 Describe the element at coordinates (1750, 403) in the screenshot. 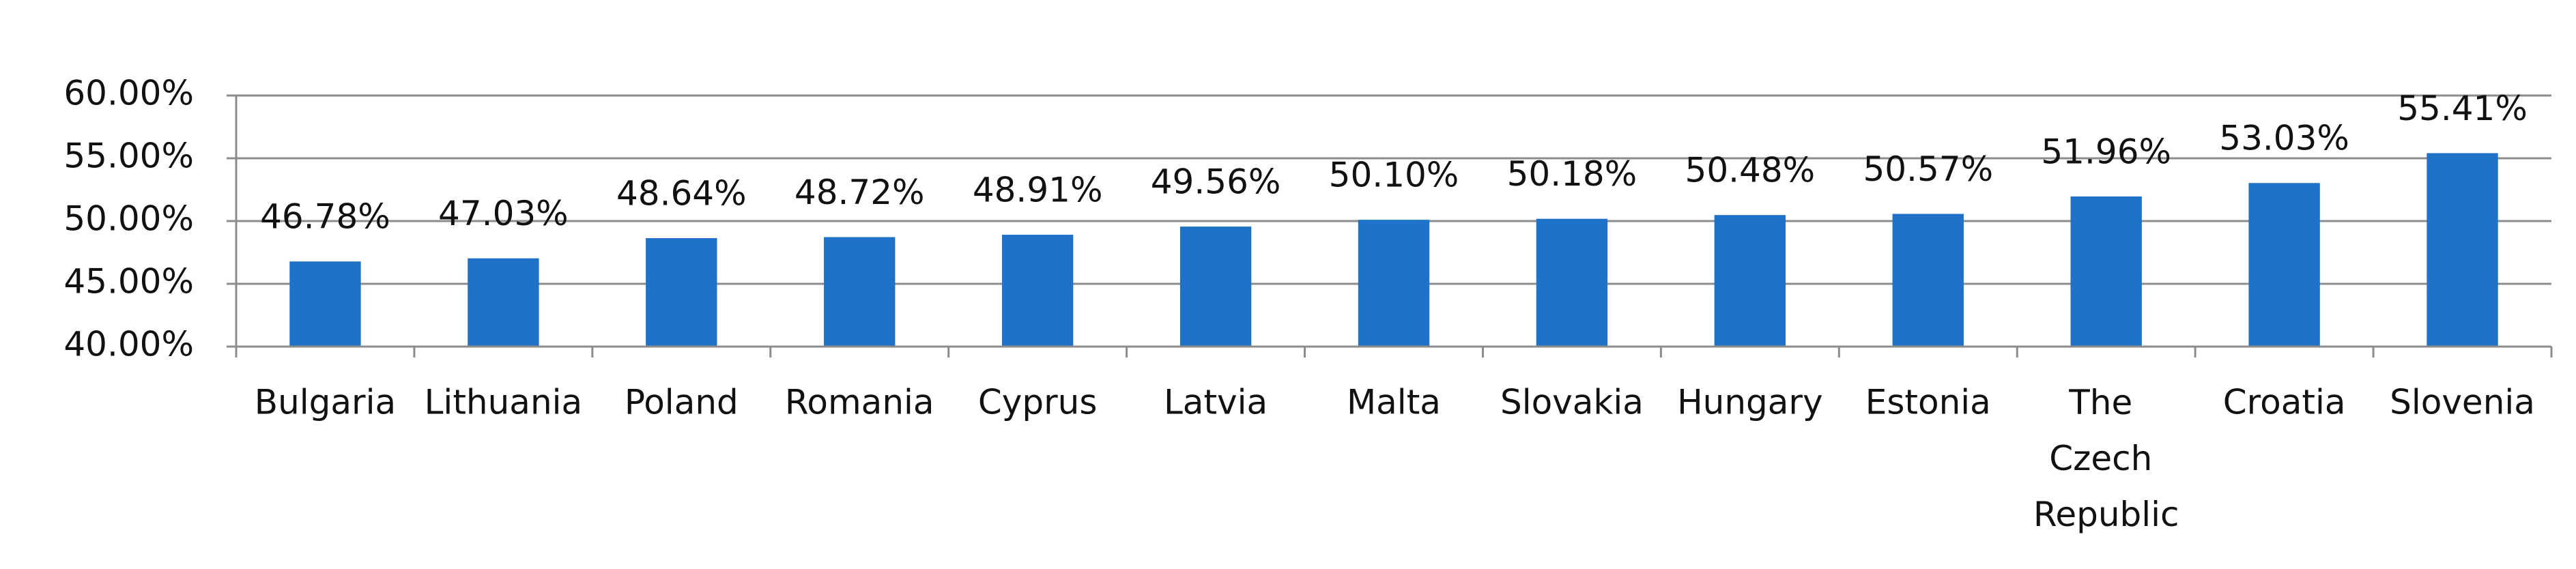

I see `x-tick-label: Hungary` at that location.